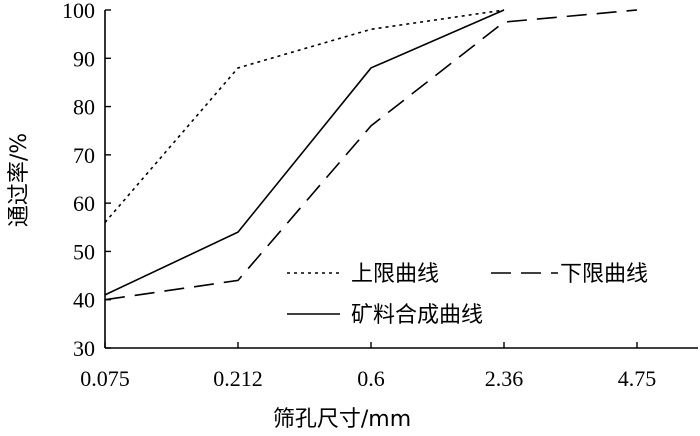  I want to click on x-axis-ticks: 0.075 0.212 0.6 2.36 4.75, so click(368, 366).